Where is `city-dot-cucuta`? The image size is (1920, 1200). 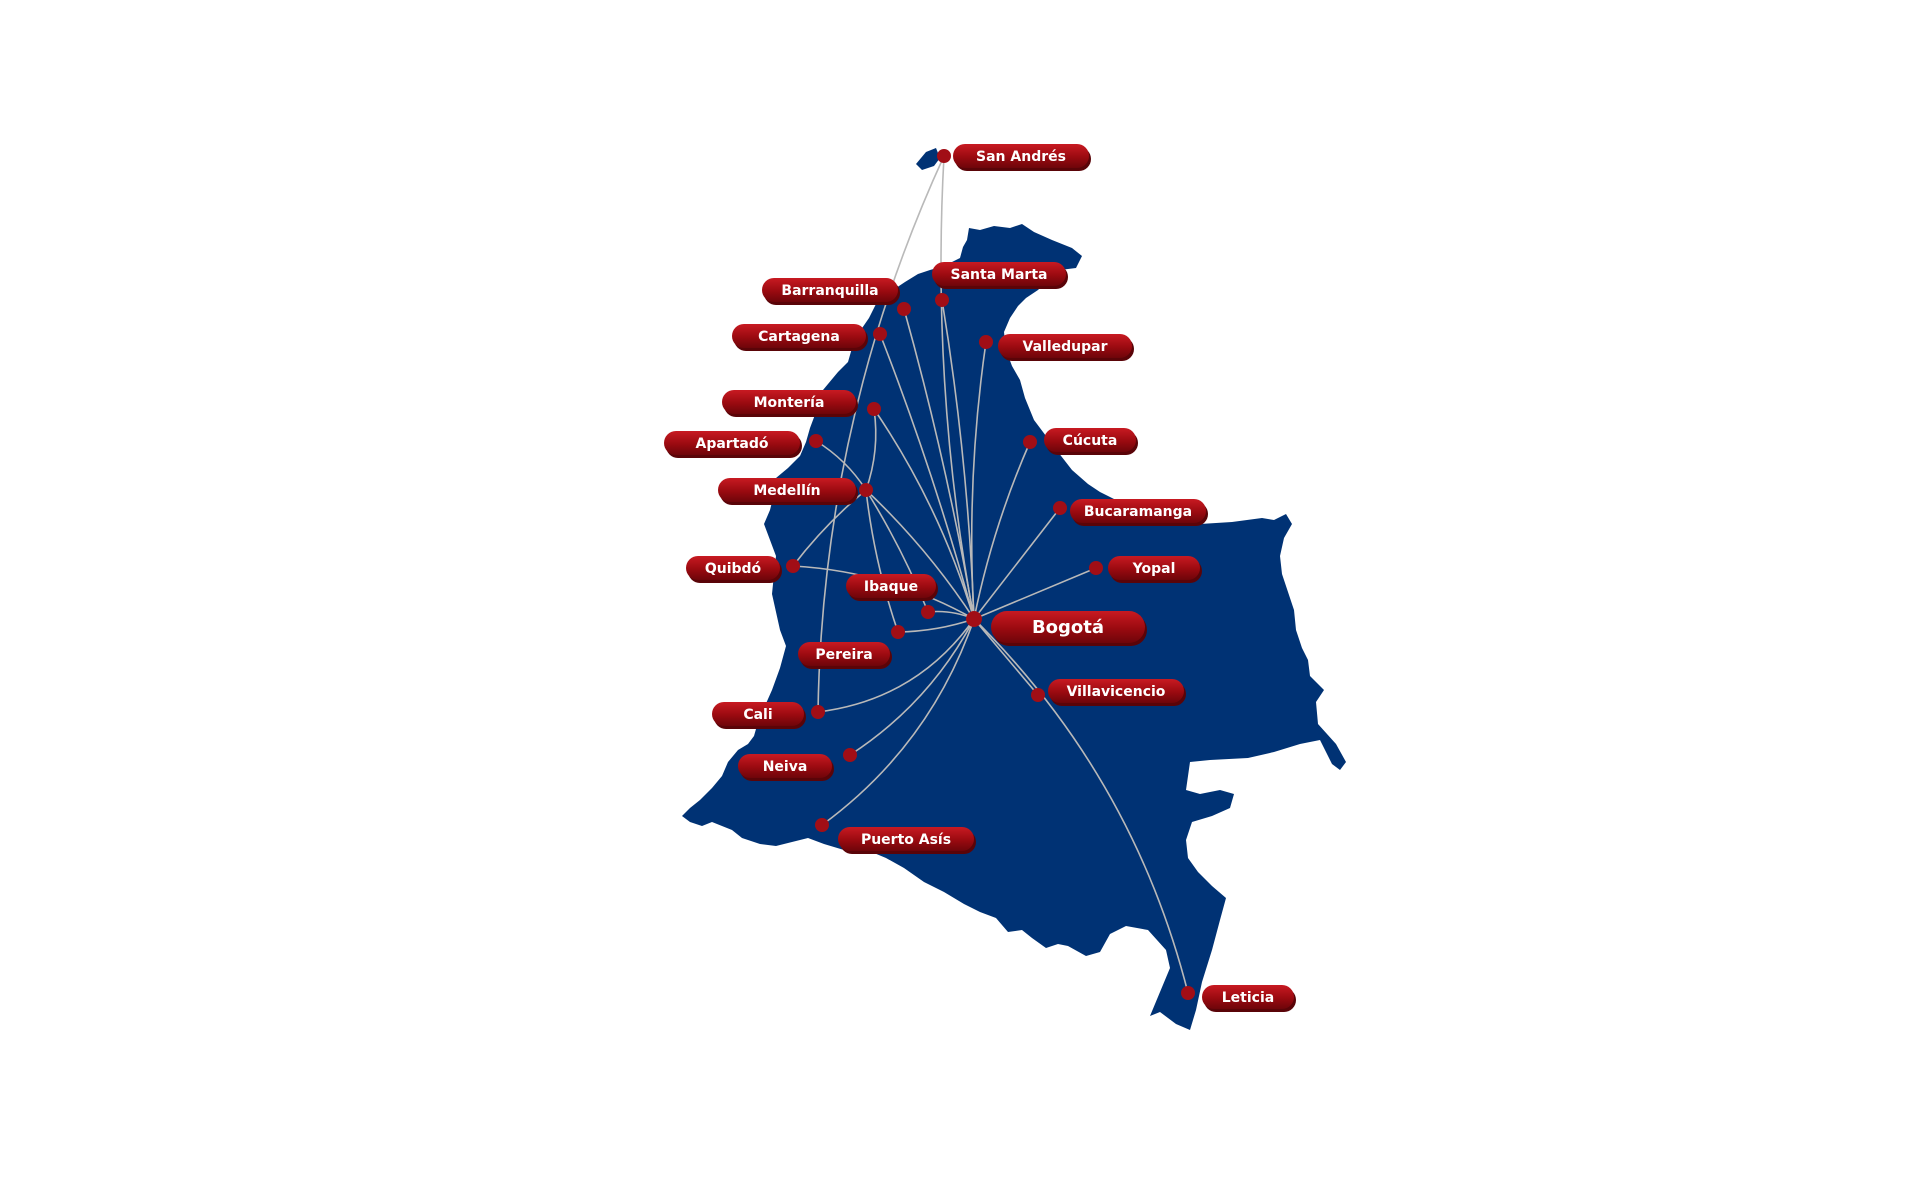 city-dot-cucuta is located at coordinates (1030, 442).